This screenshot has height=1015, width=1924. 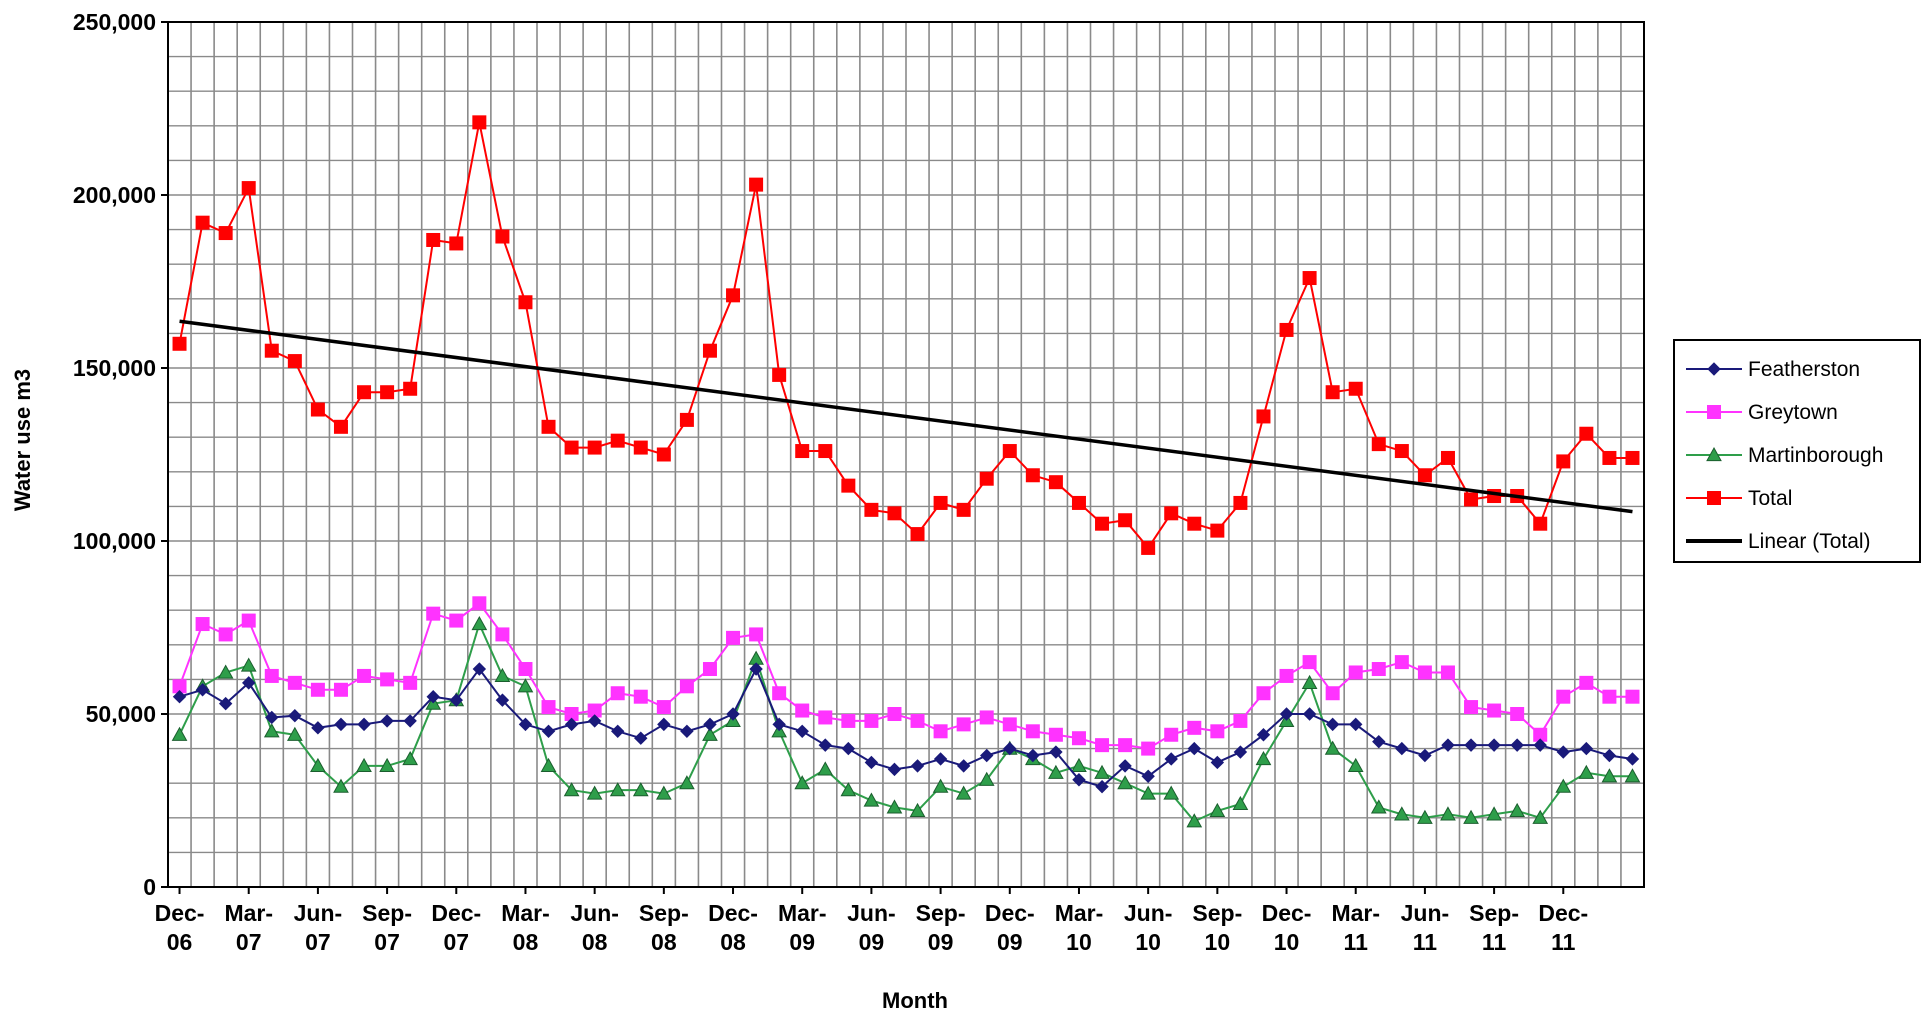 I want to click on x-tick-label-year: 08, so click(x=526, y=942).